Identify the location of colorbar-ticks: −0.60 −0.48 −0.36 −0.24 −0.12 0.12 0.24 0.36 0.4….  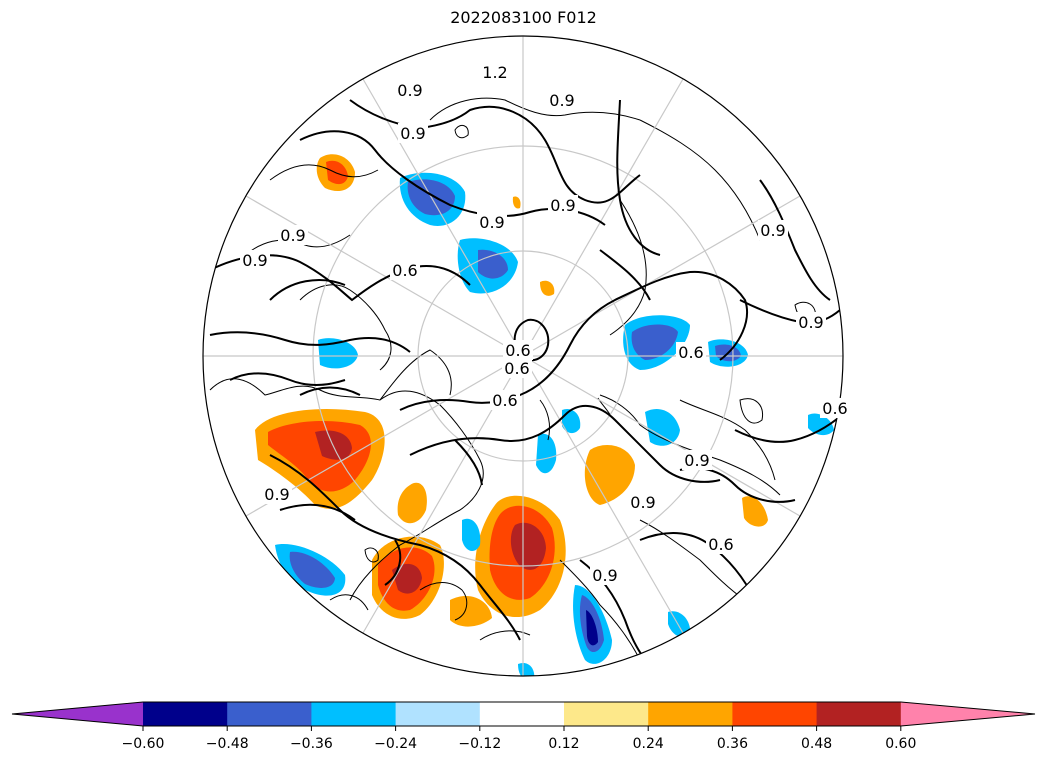
(519, 739).